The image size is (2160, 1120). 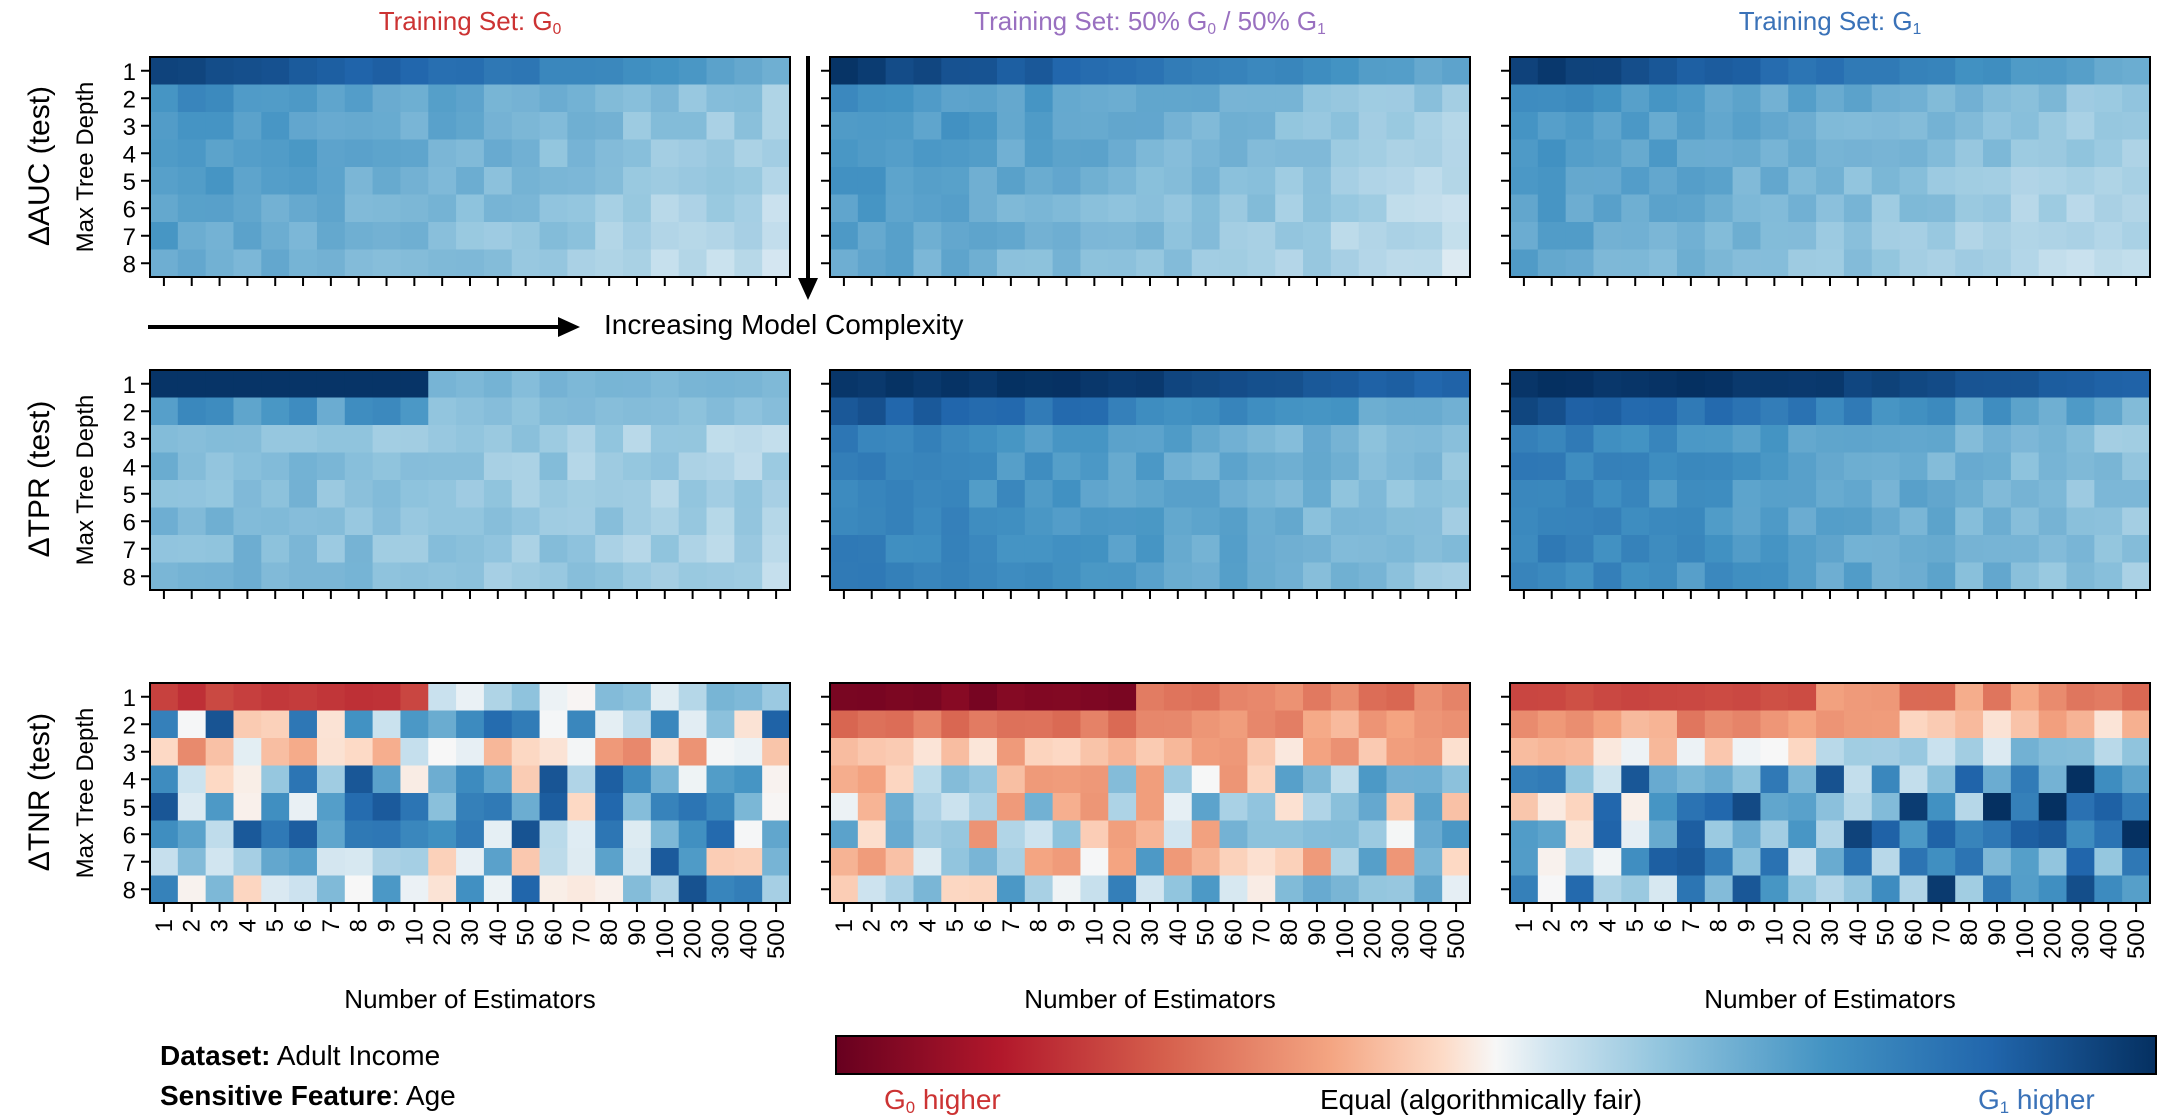 I want to click on x-tick-label: 2, so click(x=1552, y=925).